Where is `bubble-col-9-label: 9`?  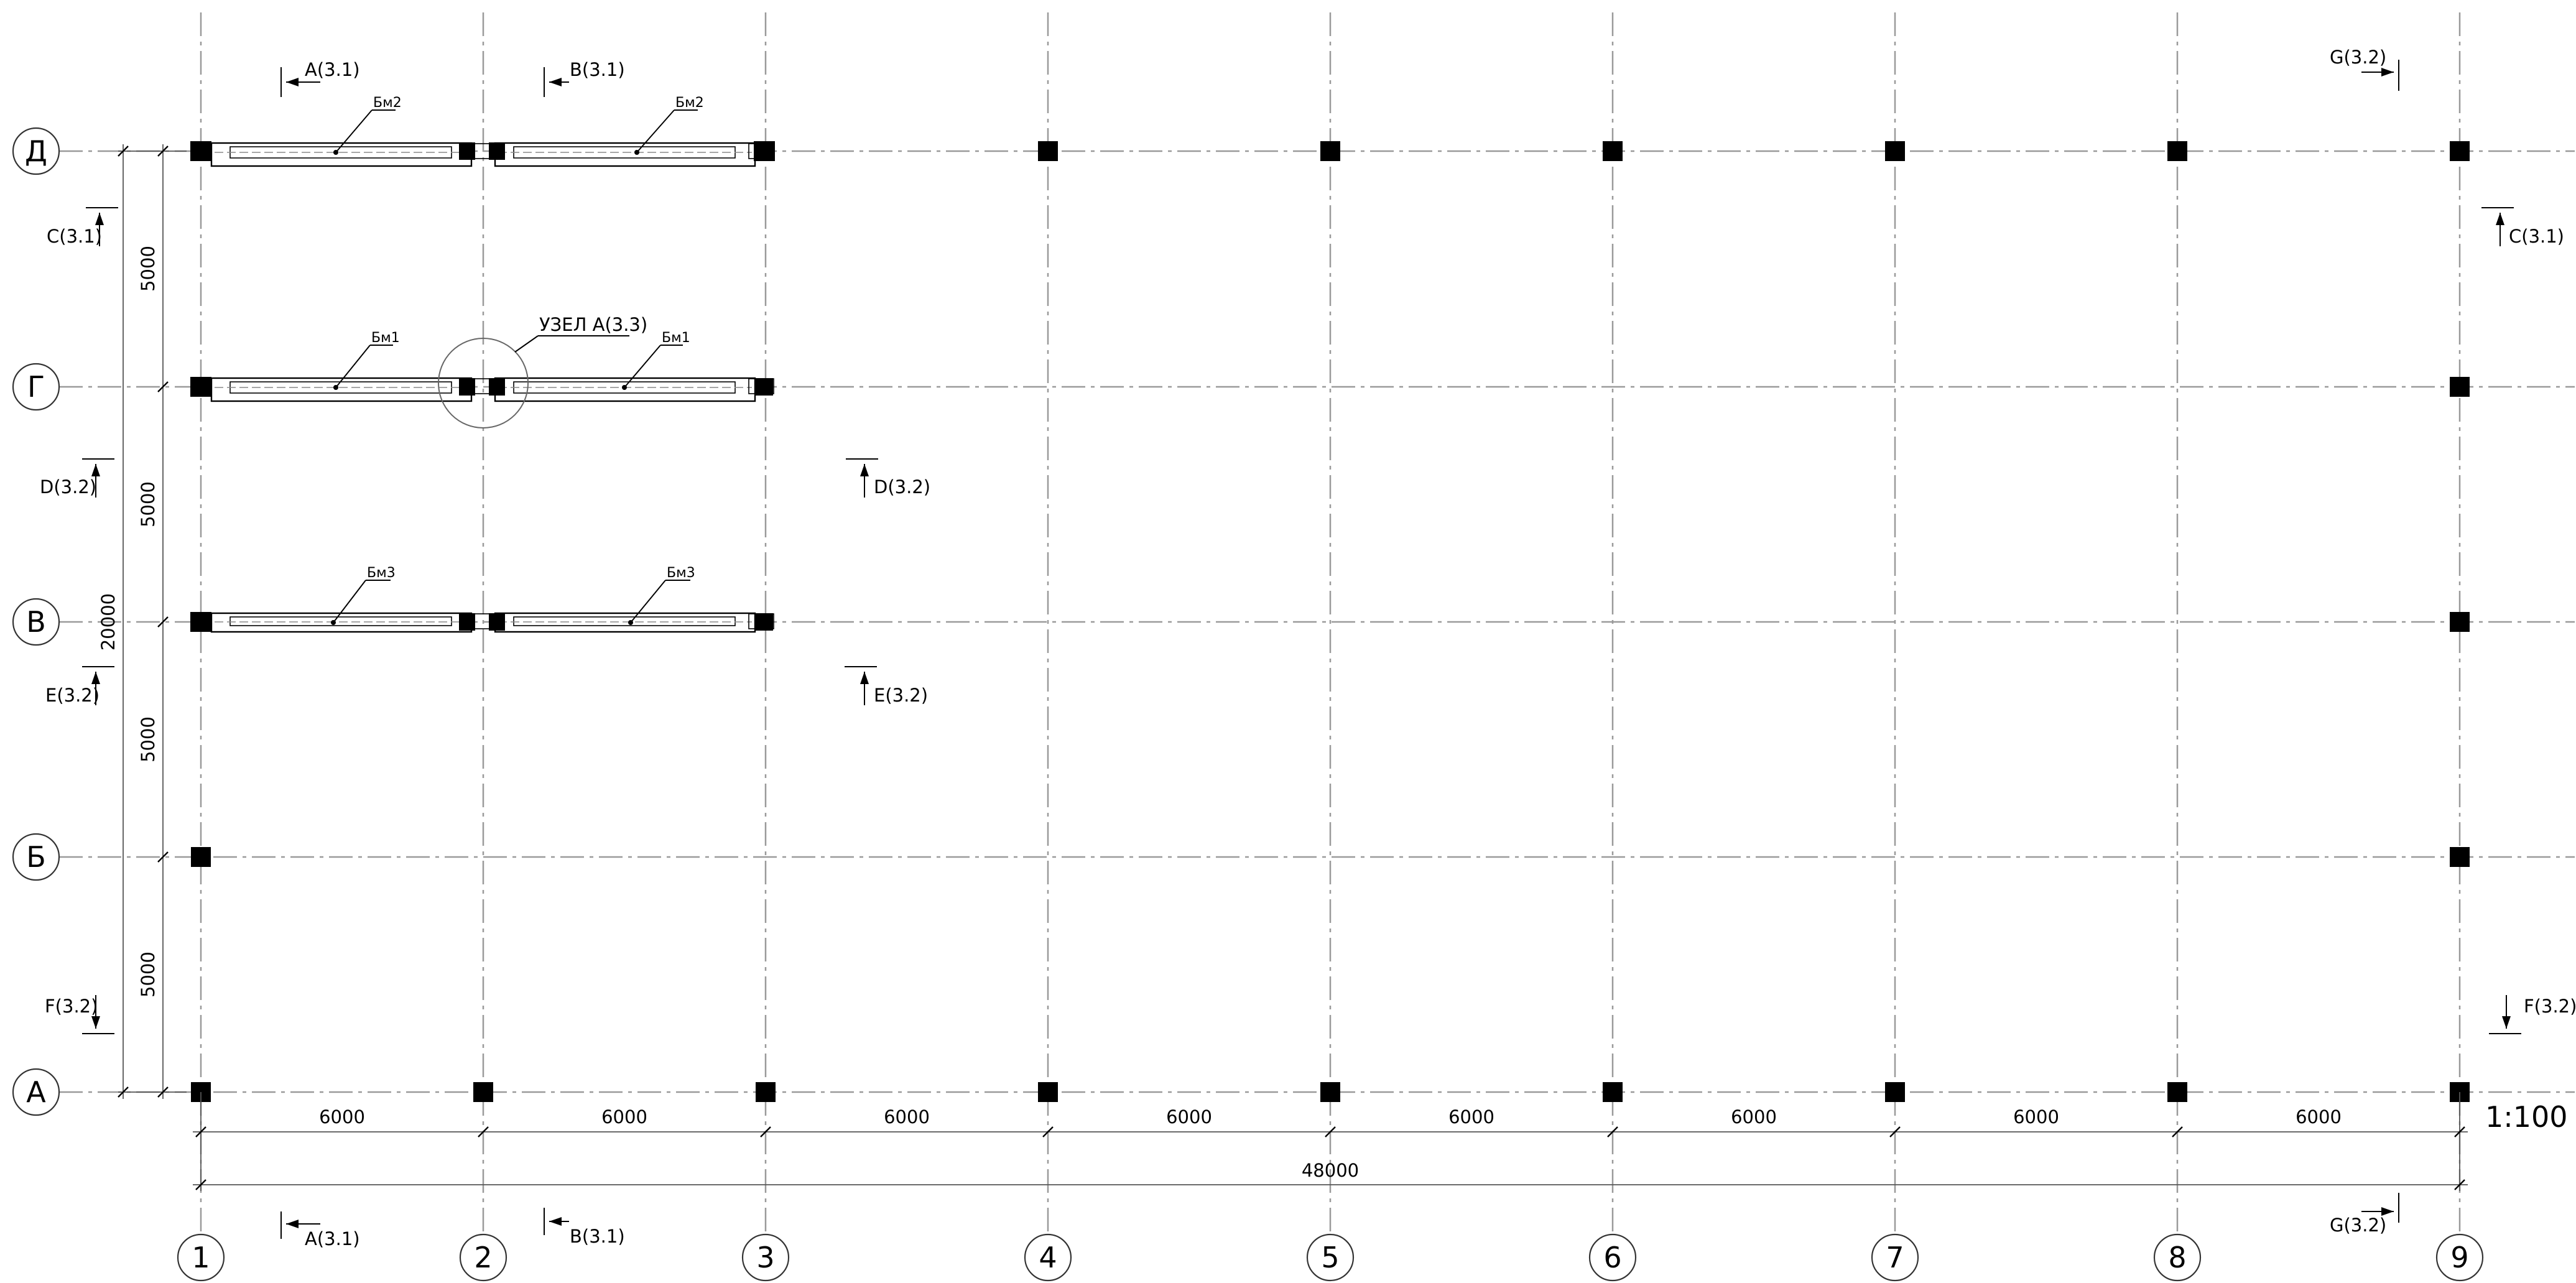 bubble-col-9-label: 9 is located at coordinates (2459, 1257).